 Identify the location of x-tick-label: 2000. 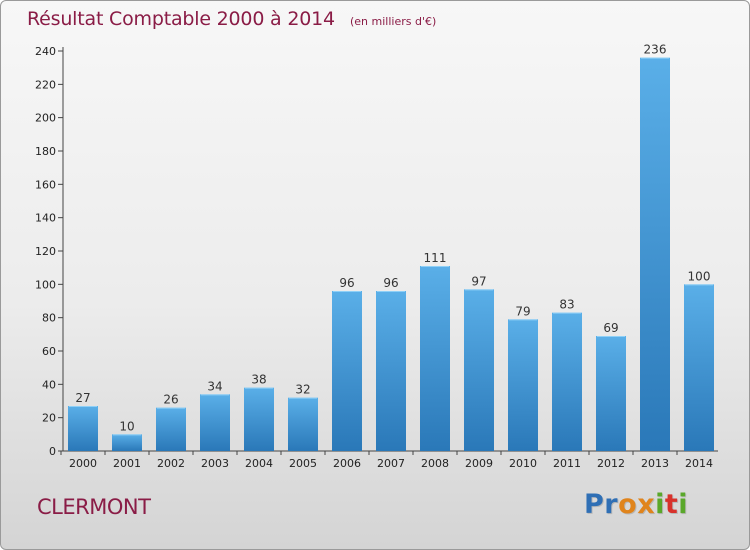
(83, 463).